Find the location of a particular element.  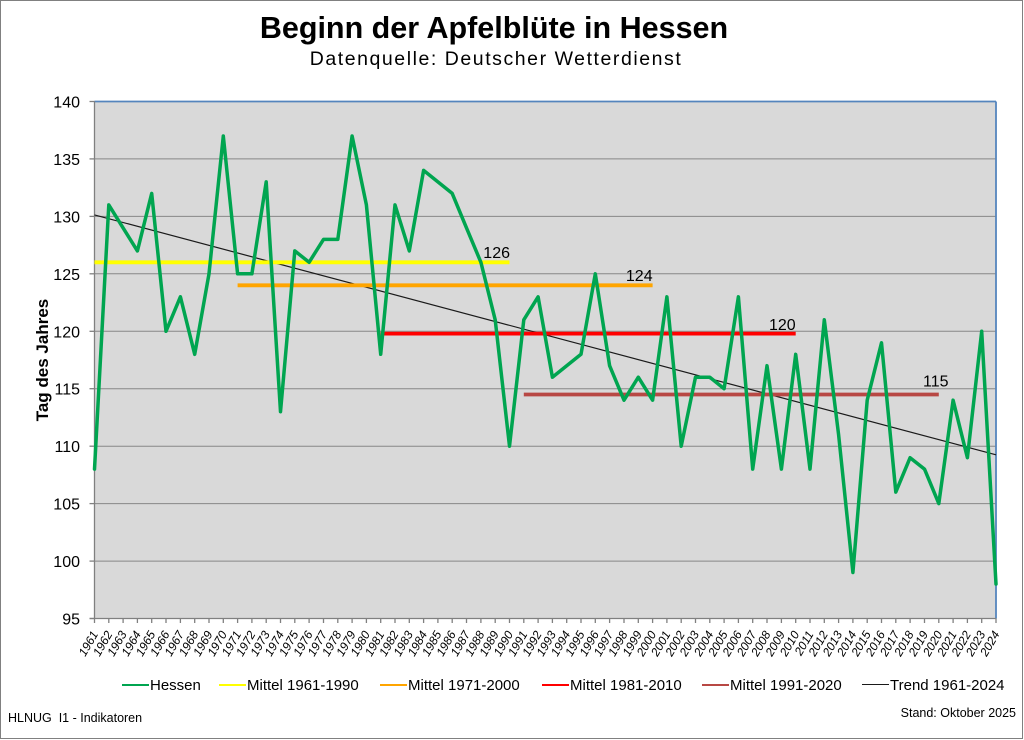

svg-text: 140 is located at coordinates (66, 103).